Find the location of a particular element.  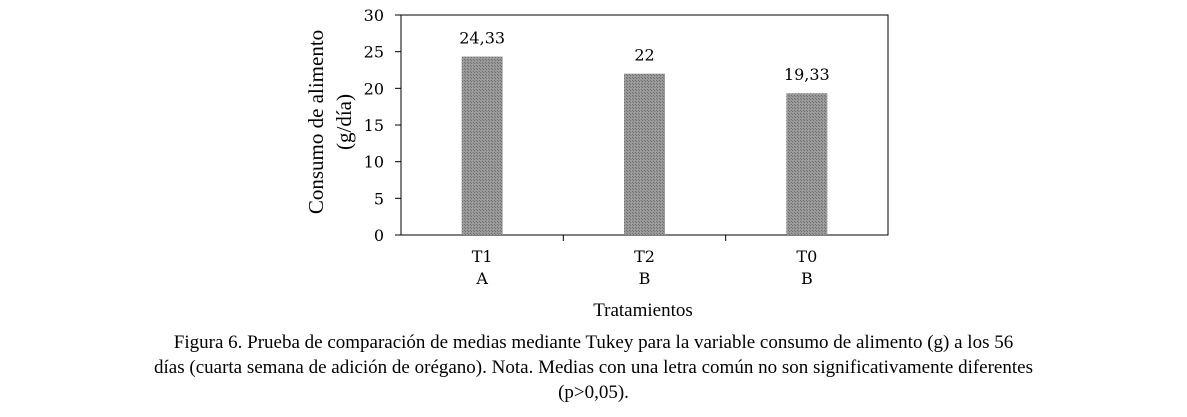

y-tick-label: 15 is located at coordinates (374, 125).